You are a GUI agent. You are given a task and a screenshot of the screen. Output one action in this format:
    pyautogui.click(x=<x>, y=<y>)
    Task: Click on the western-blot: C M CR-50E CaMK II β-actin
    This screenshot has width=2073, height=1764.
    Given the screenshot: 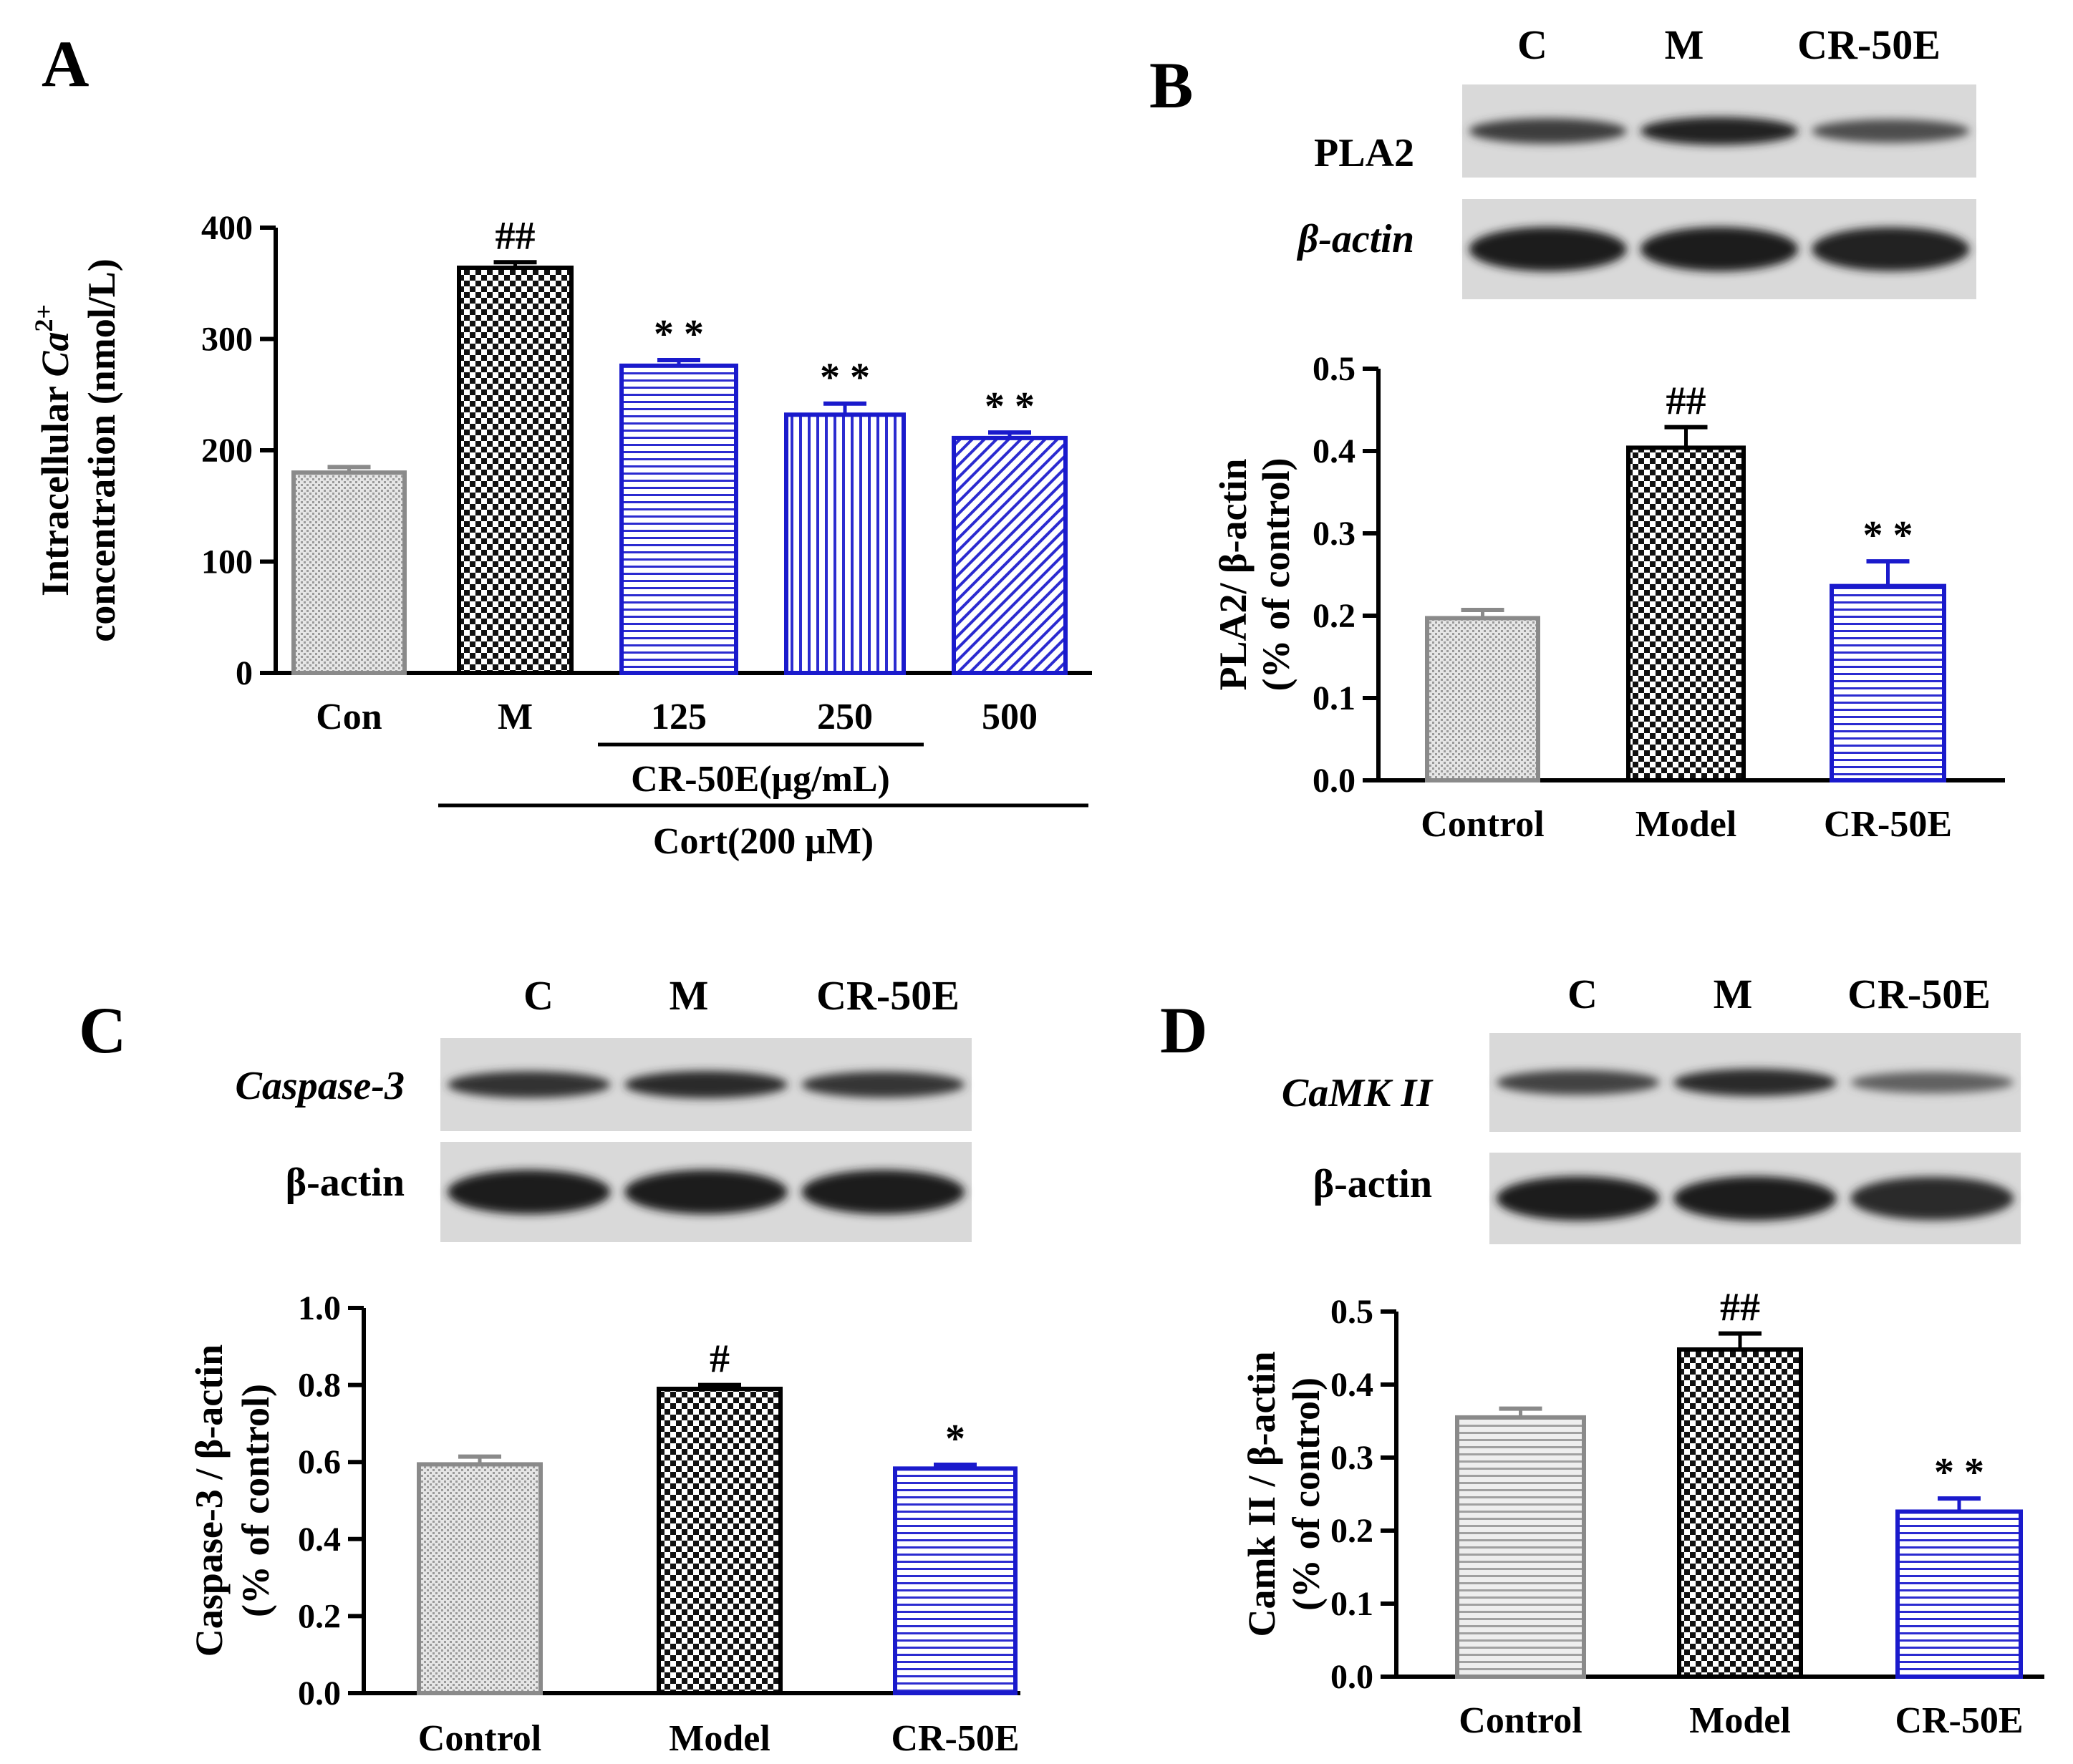 What is the action you would take?
    pyautogui.click(x=1651, y=1107)
    